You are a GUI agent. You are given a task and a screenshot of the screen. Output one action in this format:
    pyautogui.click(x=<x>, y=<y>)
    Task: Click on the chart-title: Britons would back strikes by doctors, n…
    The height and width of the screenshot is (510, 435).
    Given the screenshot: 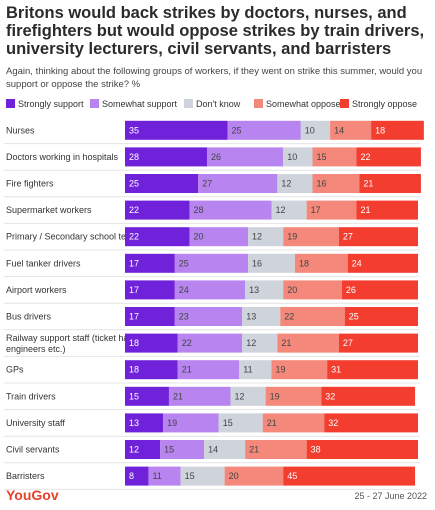 What is the action you would take?
    pyautogui.click(x=215, y=31)
    